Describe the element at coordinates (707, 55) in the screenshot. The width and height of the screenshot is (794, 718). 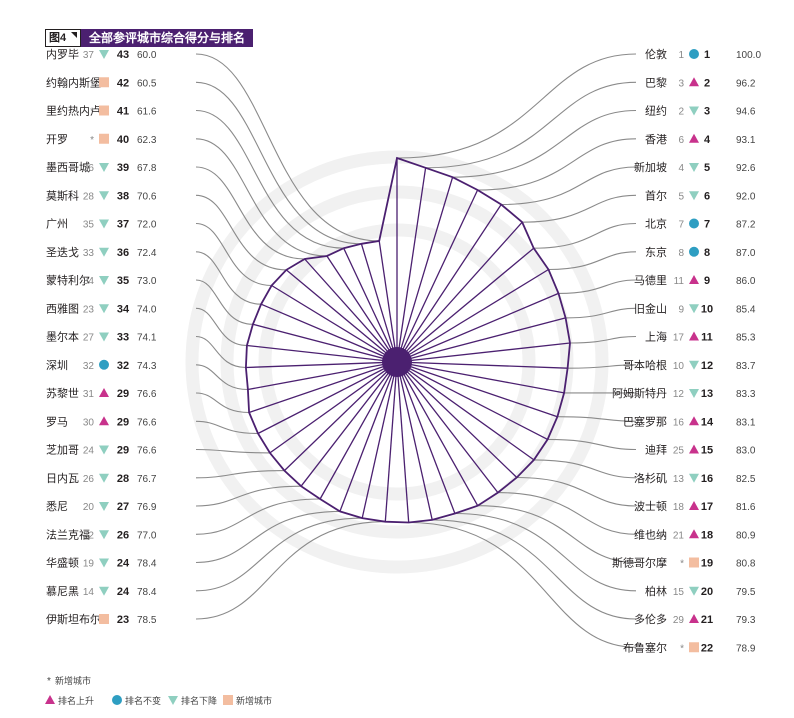
I see `rank-value: 1` at that location.